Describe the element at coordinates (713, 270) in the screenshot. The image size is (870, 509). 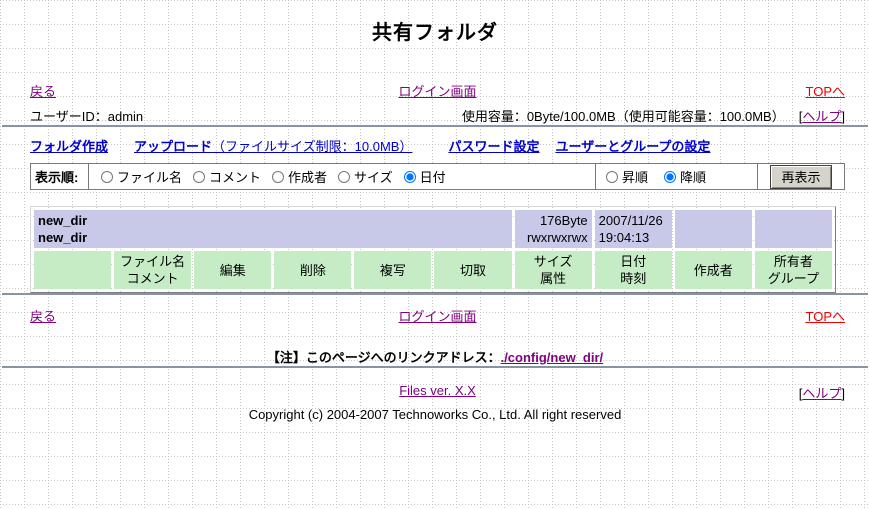
I see `header-creator: 作成者` at that location.